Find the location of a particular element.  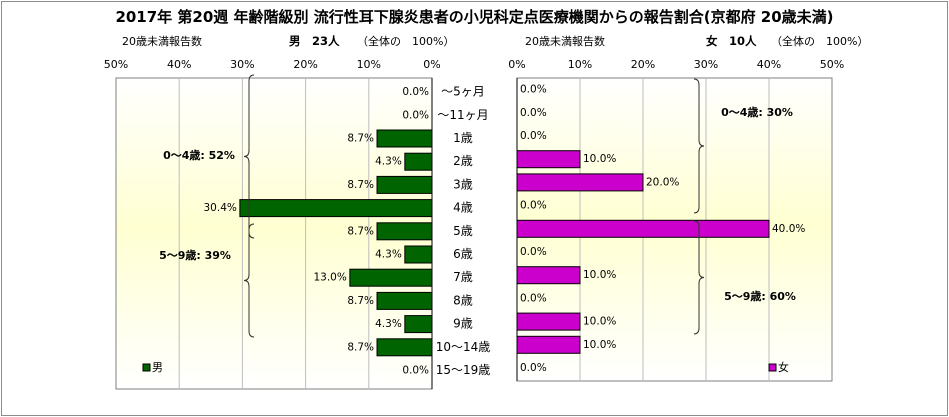

category-label: 3歳 is located at coordinates (463, 184).